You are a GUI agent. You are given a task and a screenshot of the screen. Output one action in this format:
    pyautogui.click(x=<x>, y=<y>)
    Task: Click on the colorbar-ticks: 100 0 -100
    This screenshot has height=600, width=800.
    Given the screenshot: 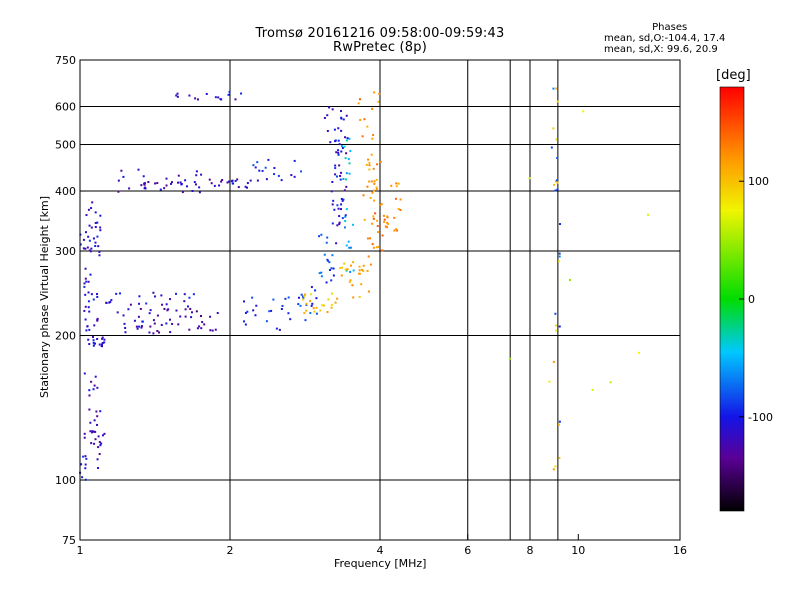 What is the action you would take?
    pyautogui.click(x=756, y=299)
    